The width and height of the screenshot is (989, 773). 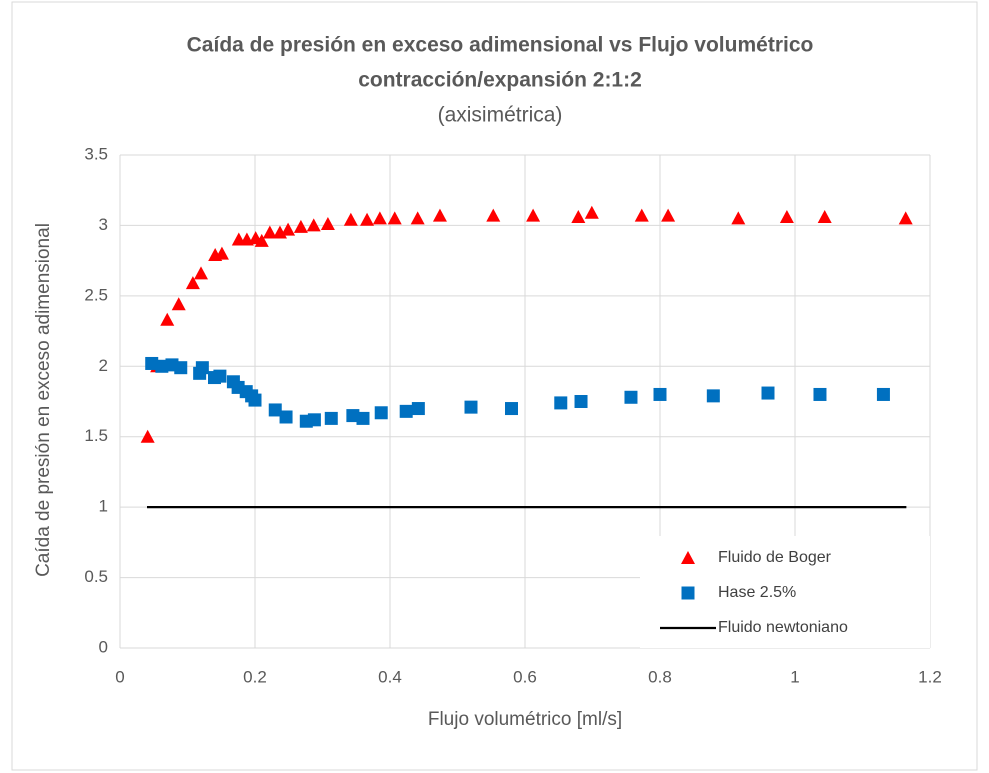 I want to click on x-tick-label: 0.6, so click(x=525, y=676).